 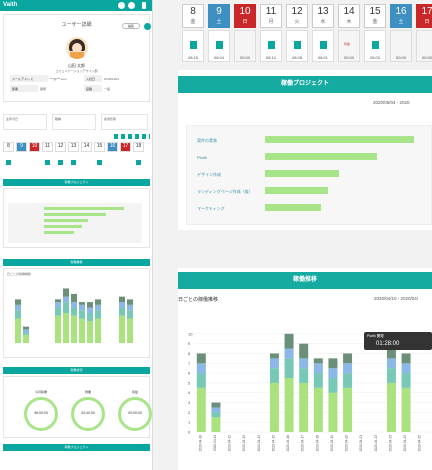 What do you see at coordinates (121, 5) in the screenshot?
I see `notification-icon` at bounding box center [121, 5].